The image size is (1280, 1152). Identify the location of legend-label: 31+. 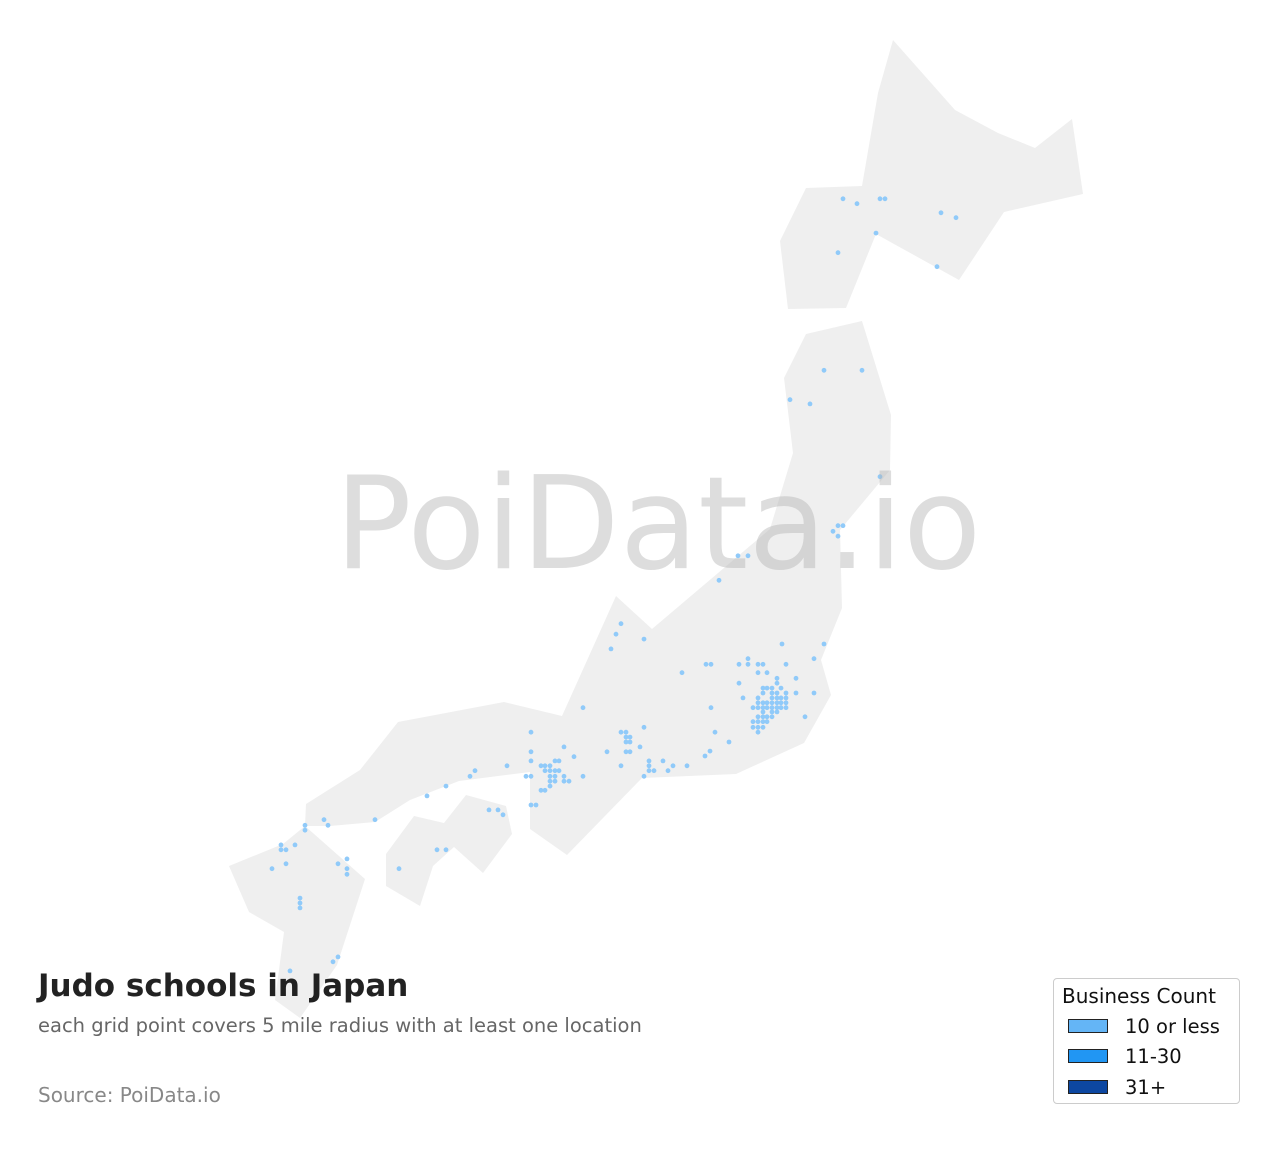
(1146, 1087).